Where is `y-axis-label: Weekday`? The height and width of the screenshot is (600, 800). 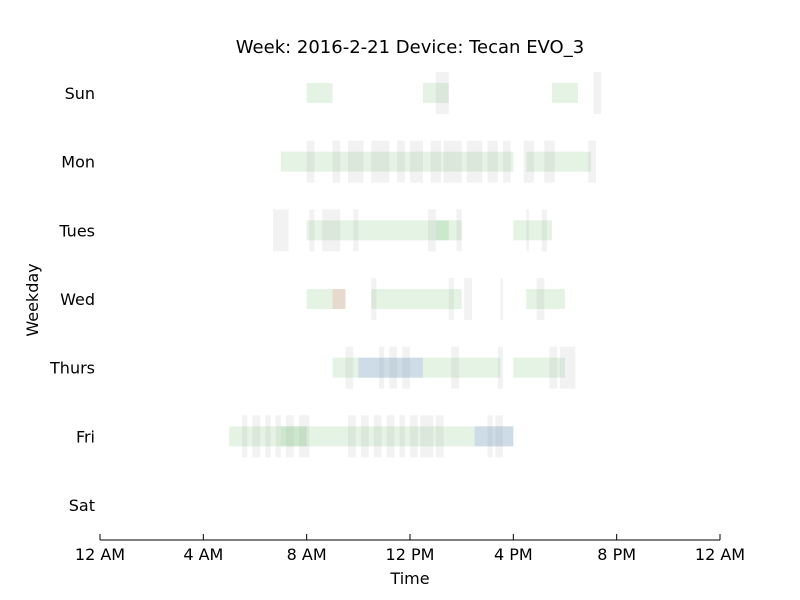
y-axis-label: Weekday is located at coordinates (32, 299).